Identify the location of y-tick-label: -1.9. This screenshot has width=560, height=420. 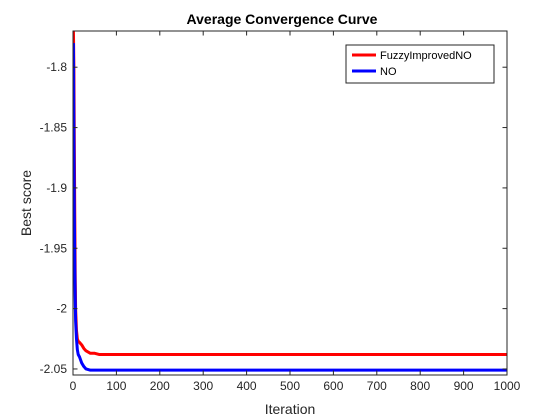
(56, 188).